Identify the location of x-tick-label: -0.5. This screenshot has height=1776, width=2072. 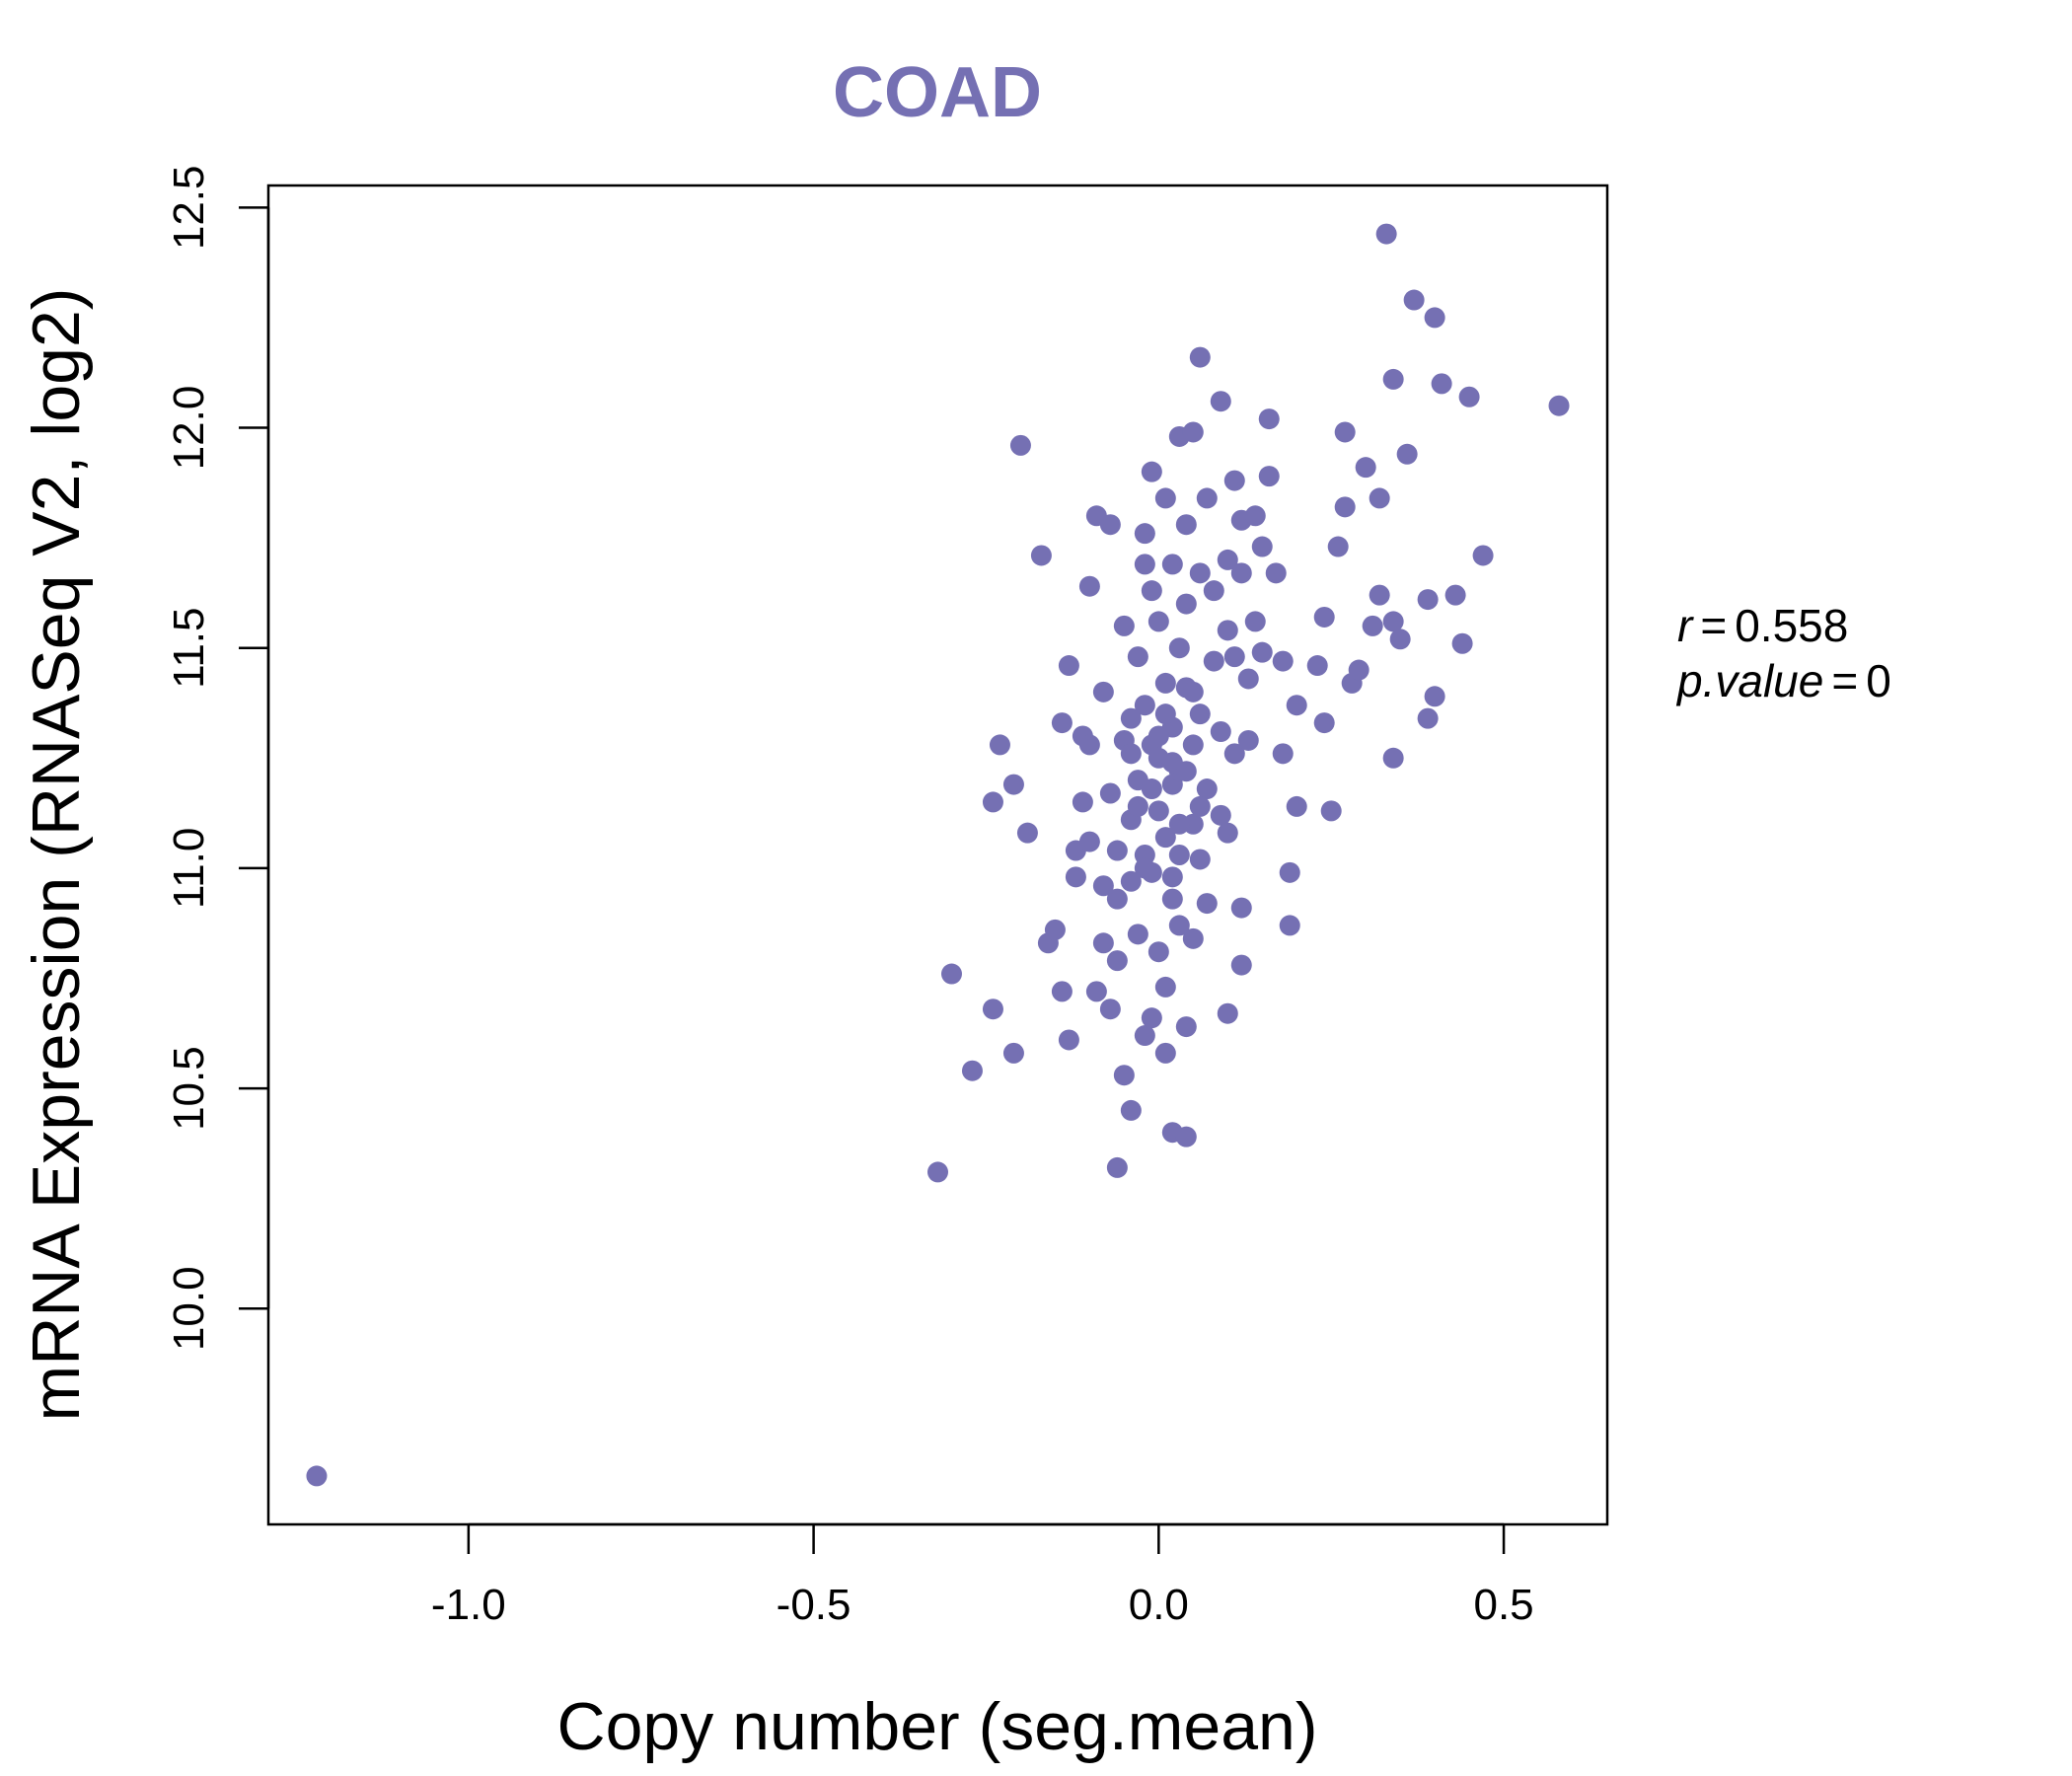
(814, 1605).